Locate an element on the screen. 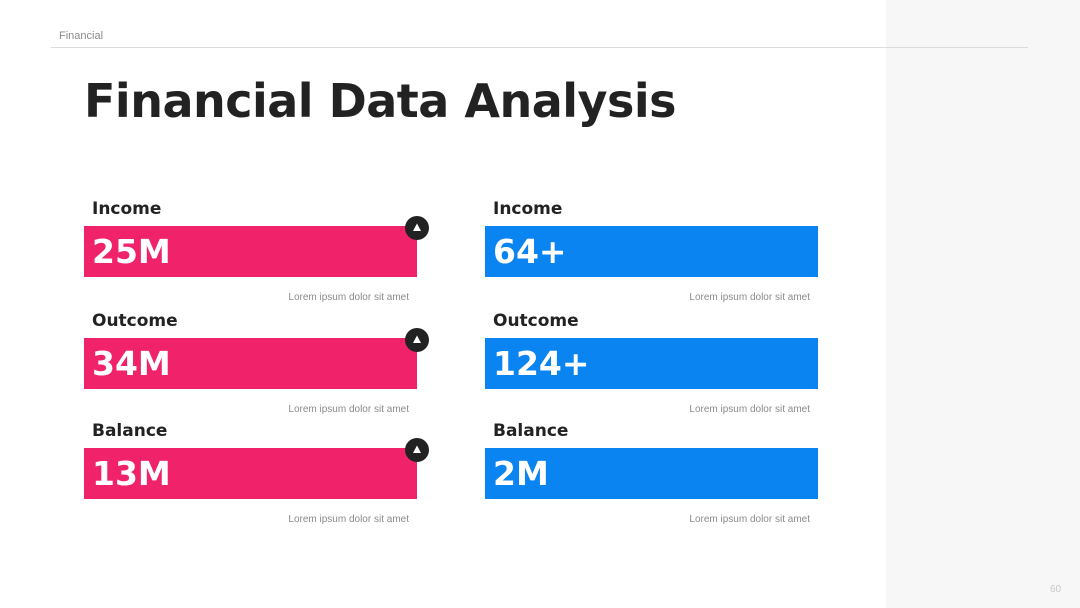  value-bar: 64+ is located at coordinates (651, 251).